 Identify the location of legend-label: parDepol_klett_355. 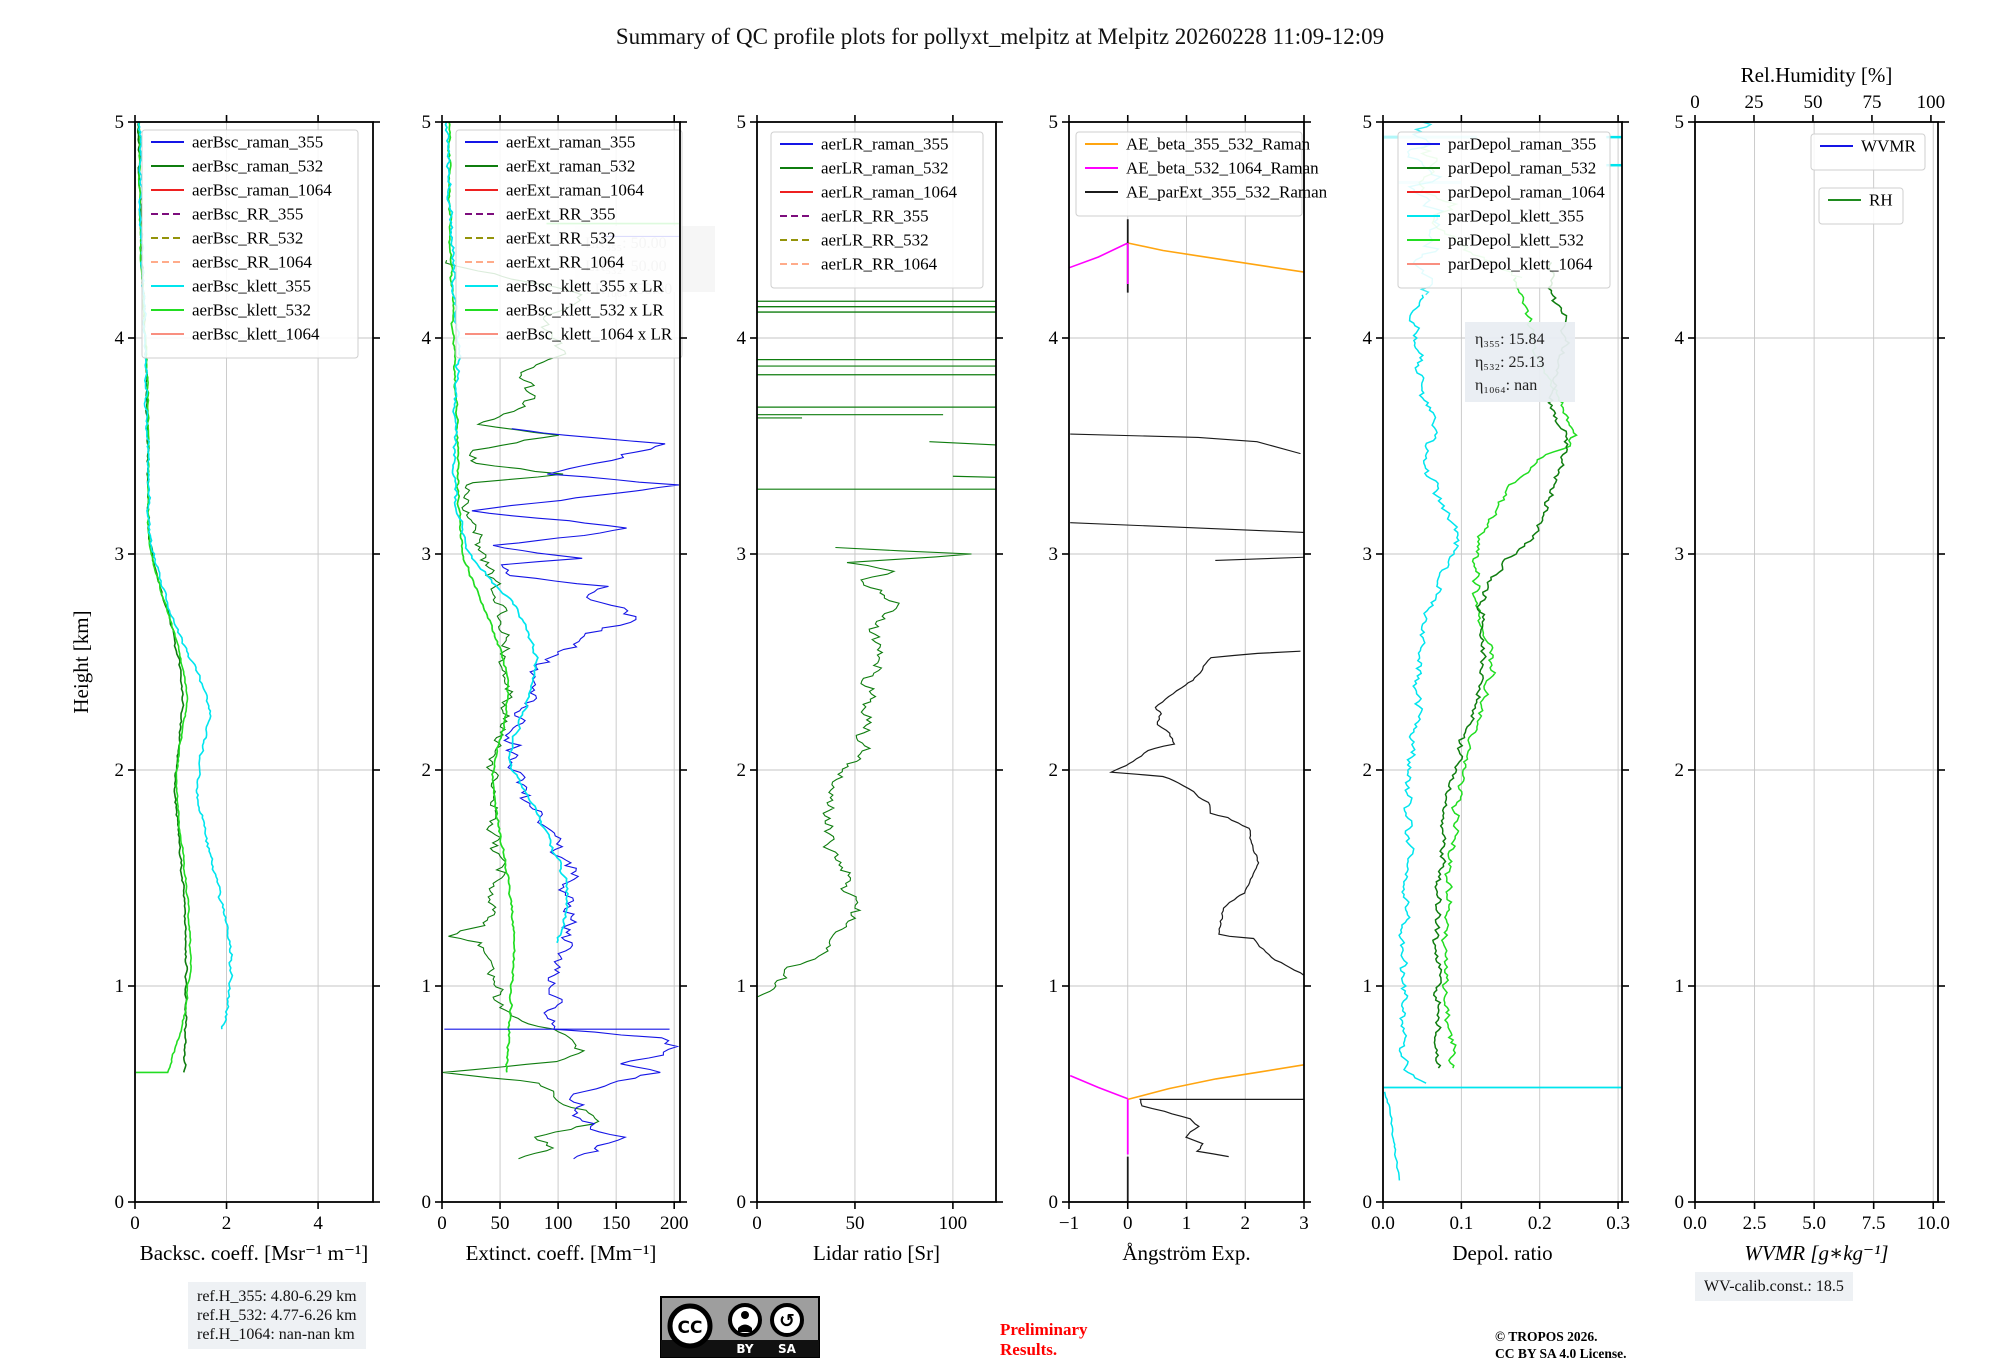
(1516, 216).